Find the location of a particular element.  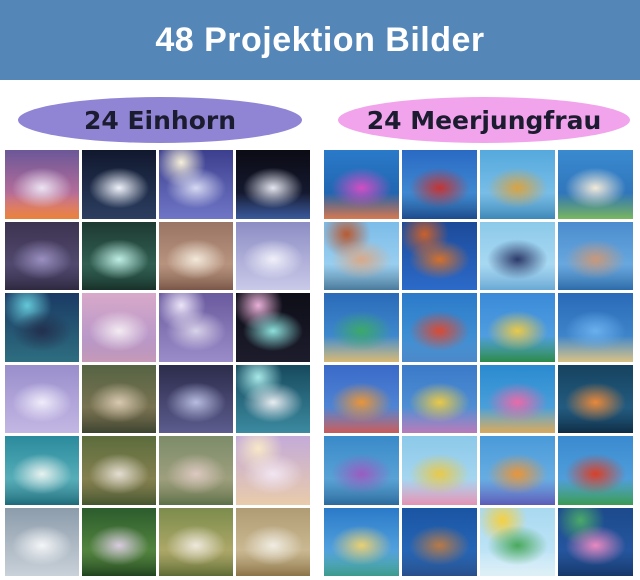

mermaid-orange-tail-deep-blue is located at coordinates (439, 255).